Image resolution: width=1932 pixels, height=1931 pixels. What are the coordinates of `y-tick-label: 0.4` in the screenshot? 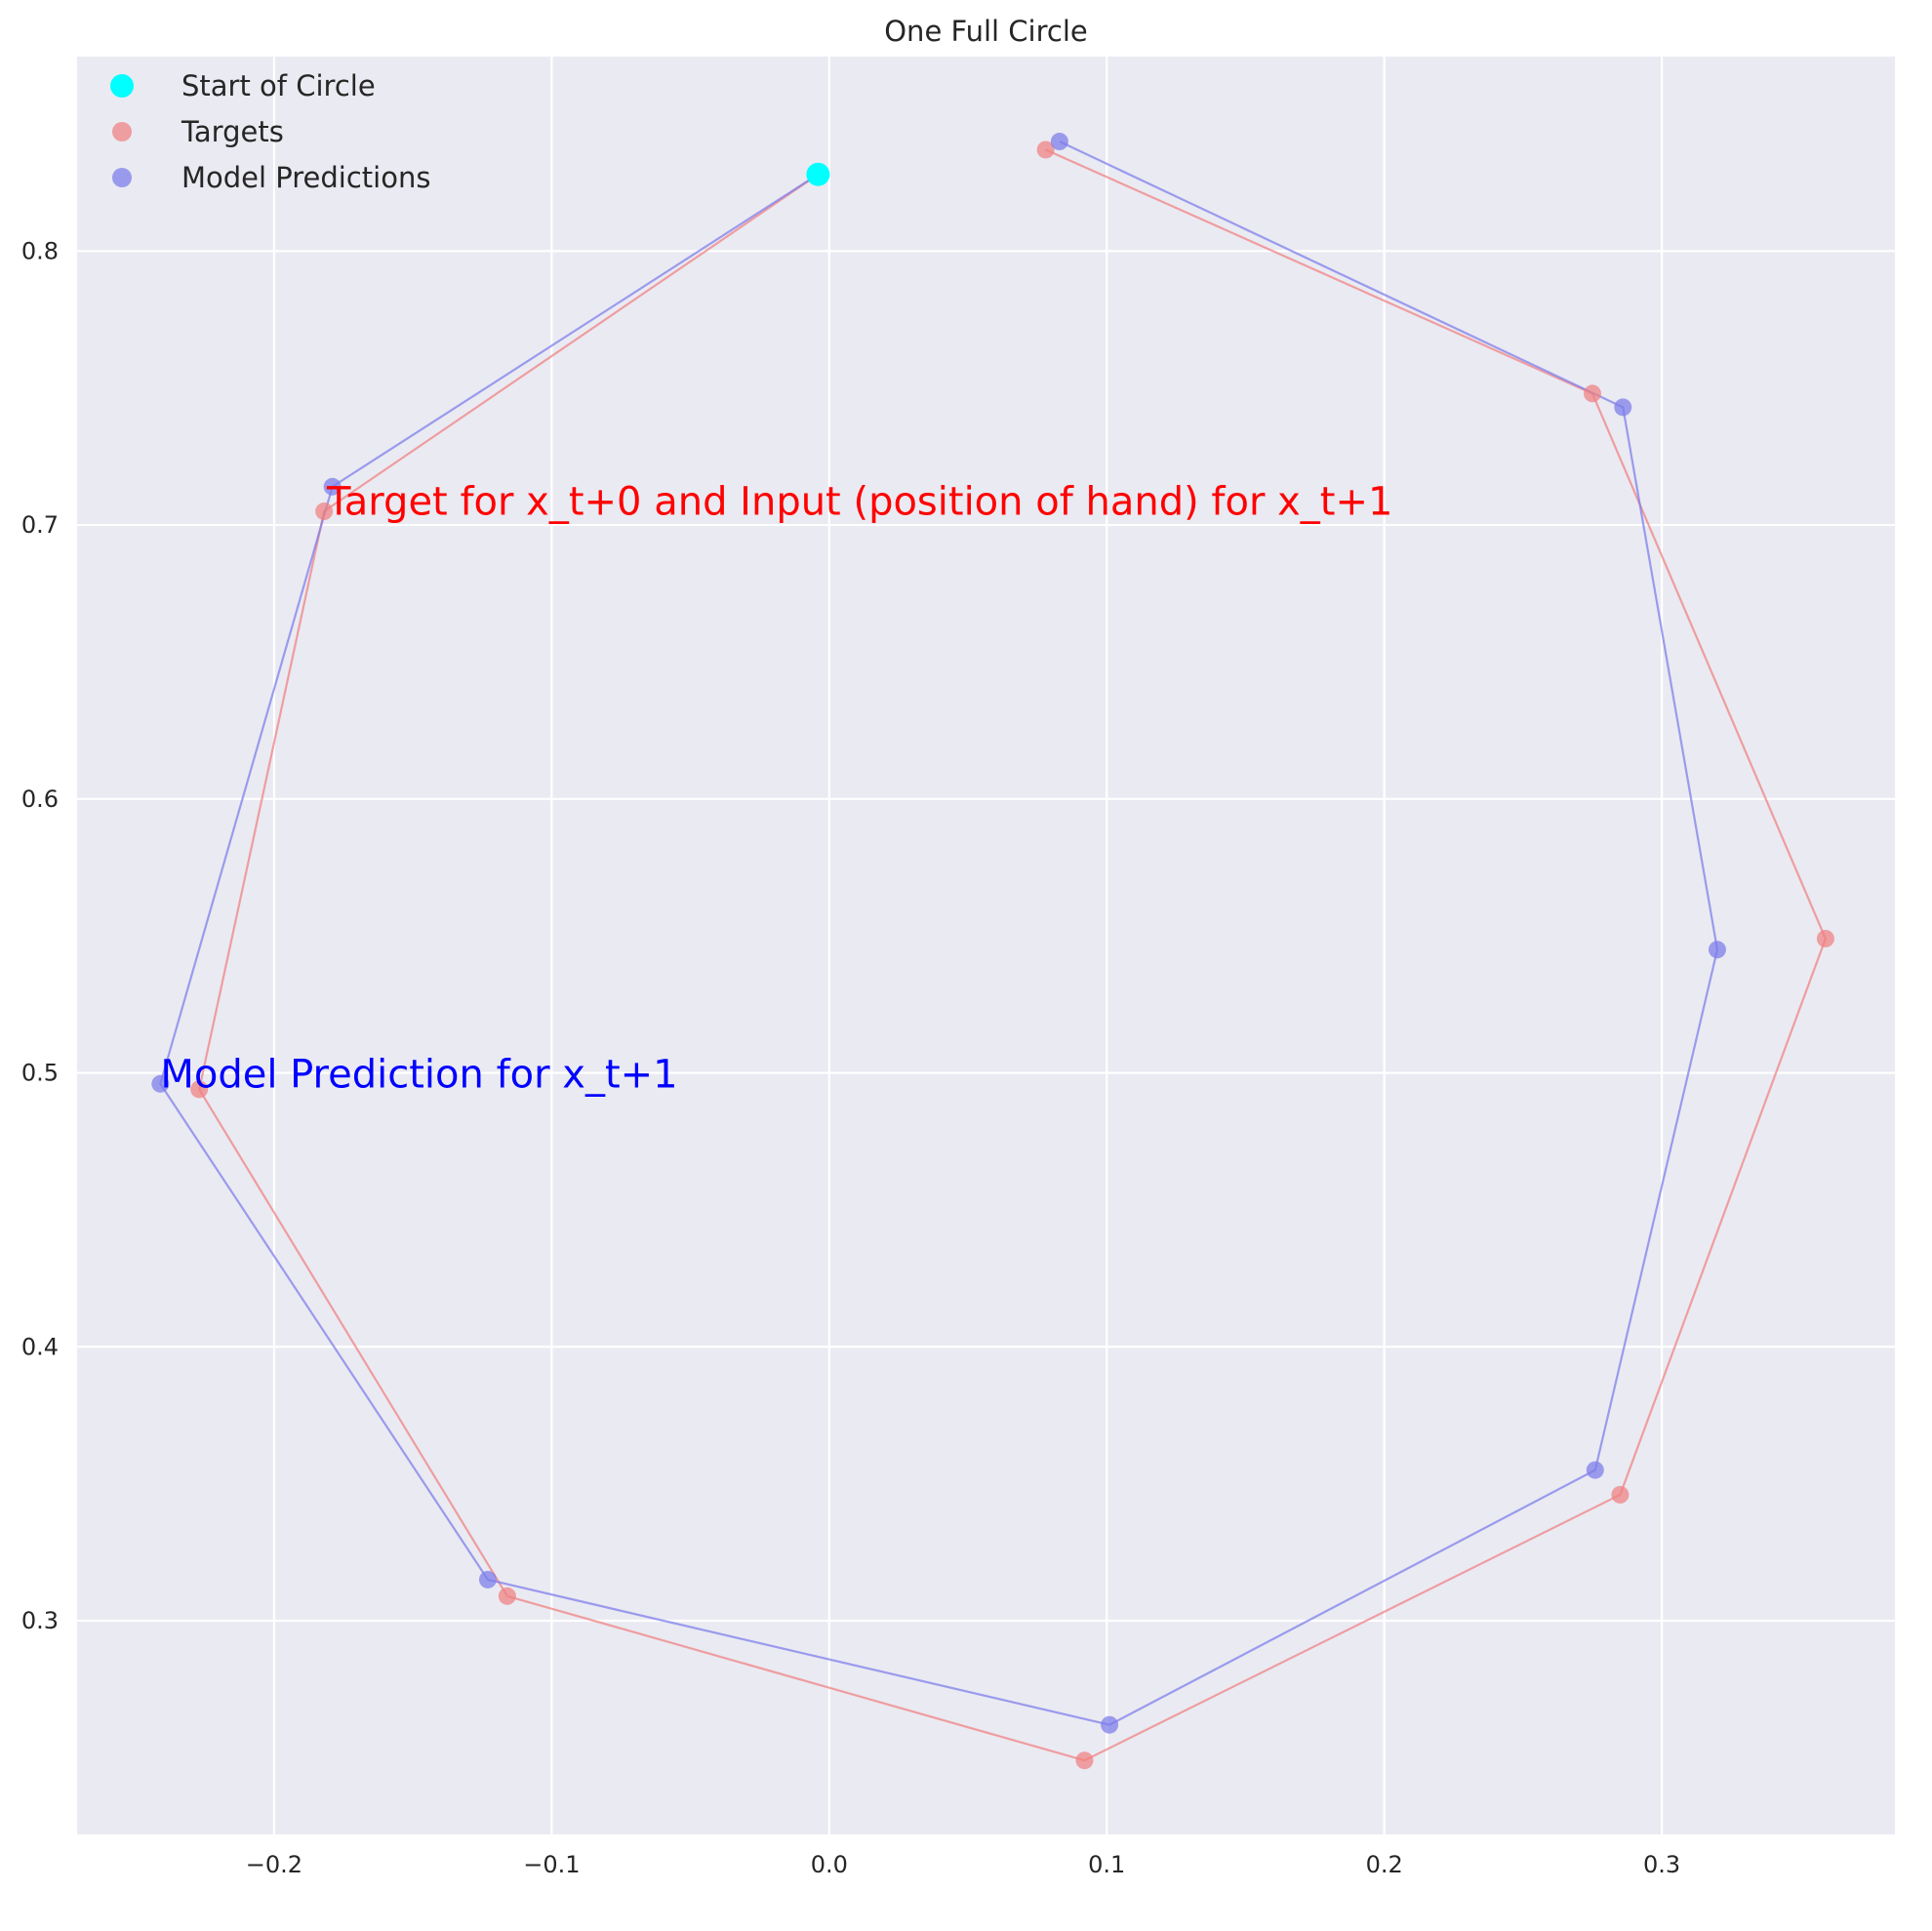 It's located at (40, 1346).